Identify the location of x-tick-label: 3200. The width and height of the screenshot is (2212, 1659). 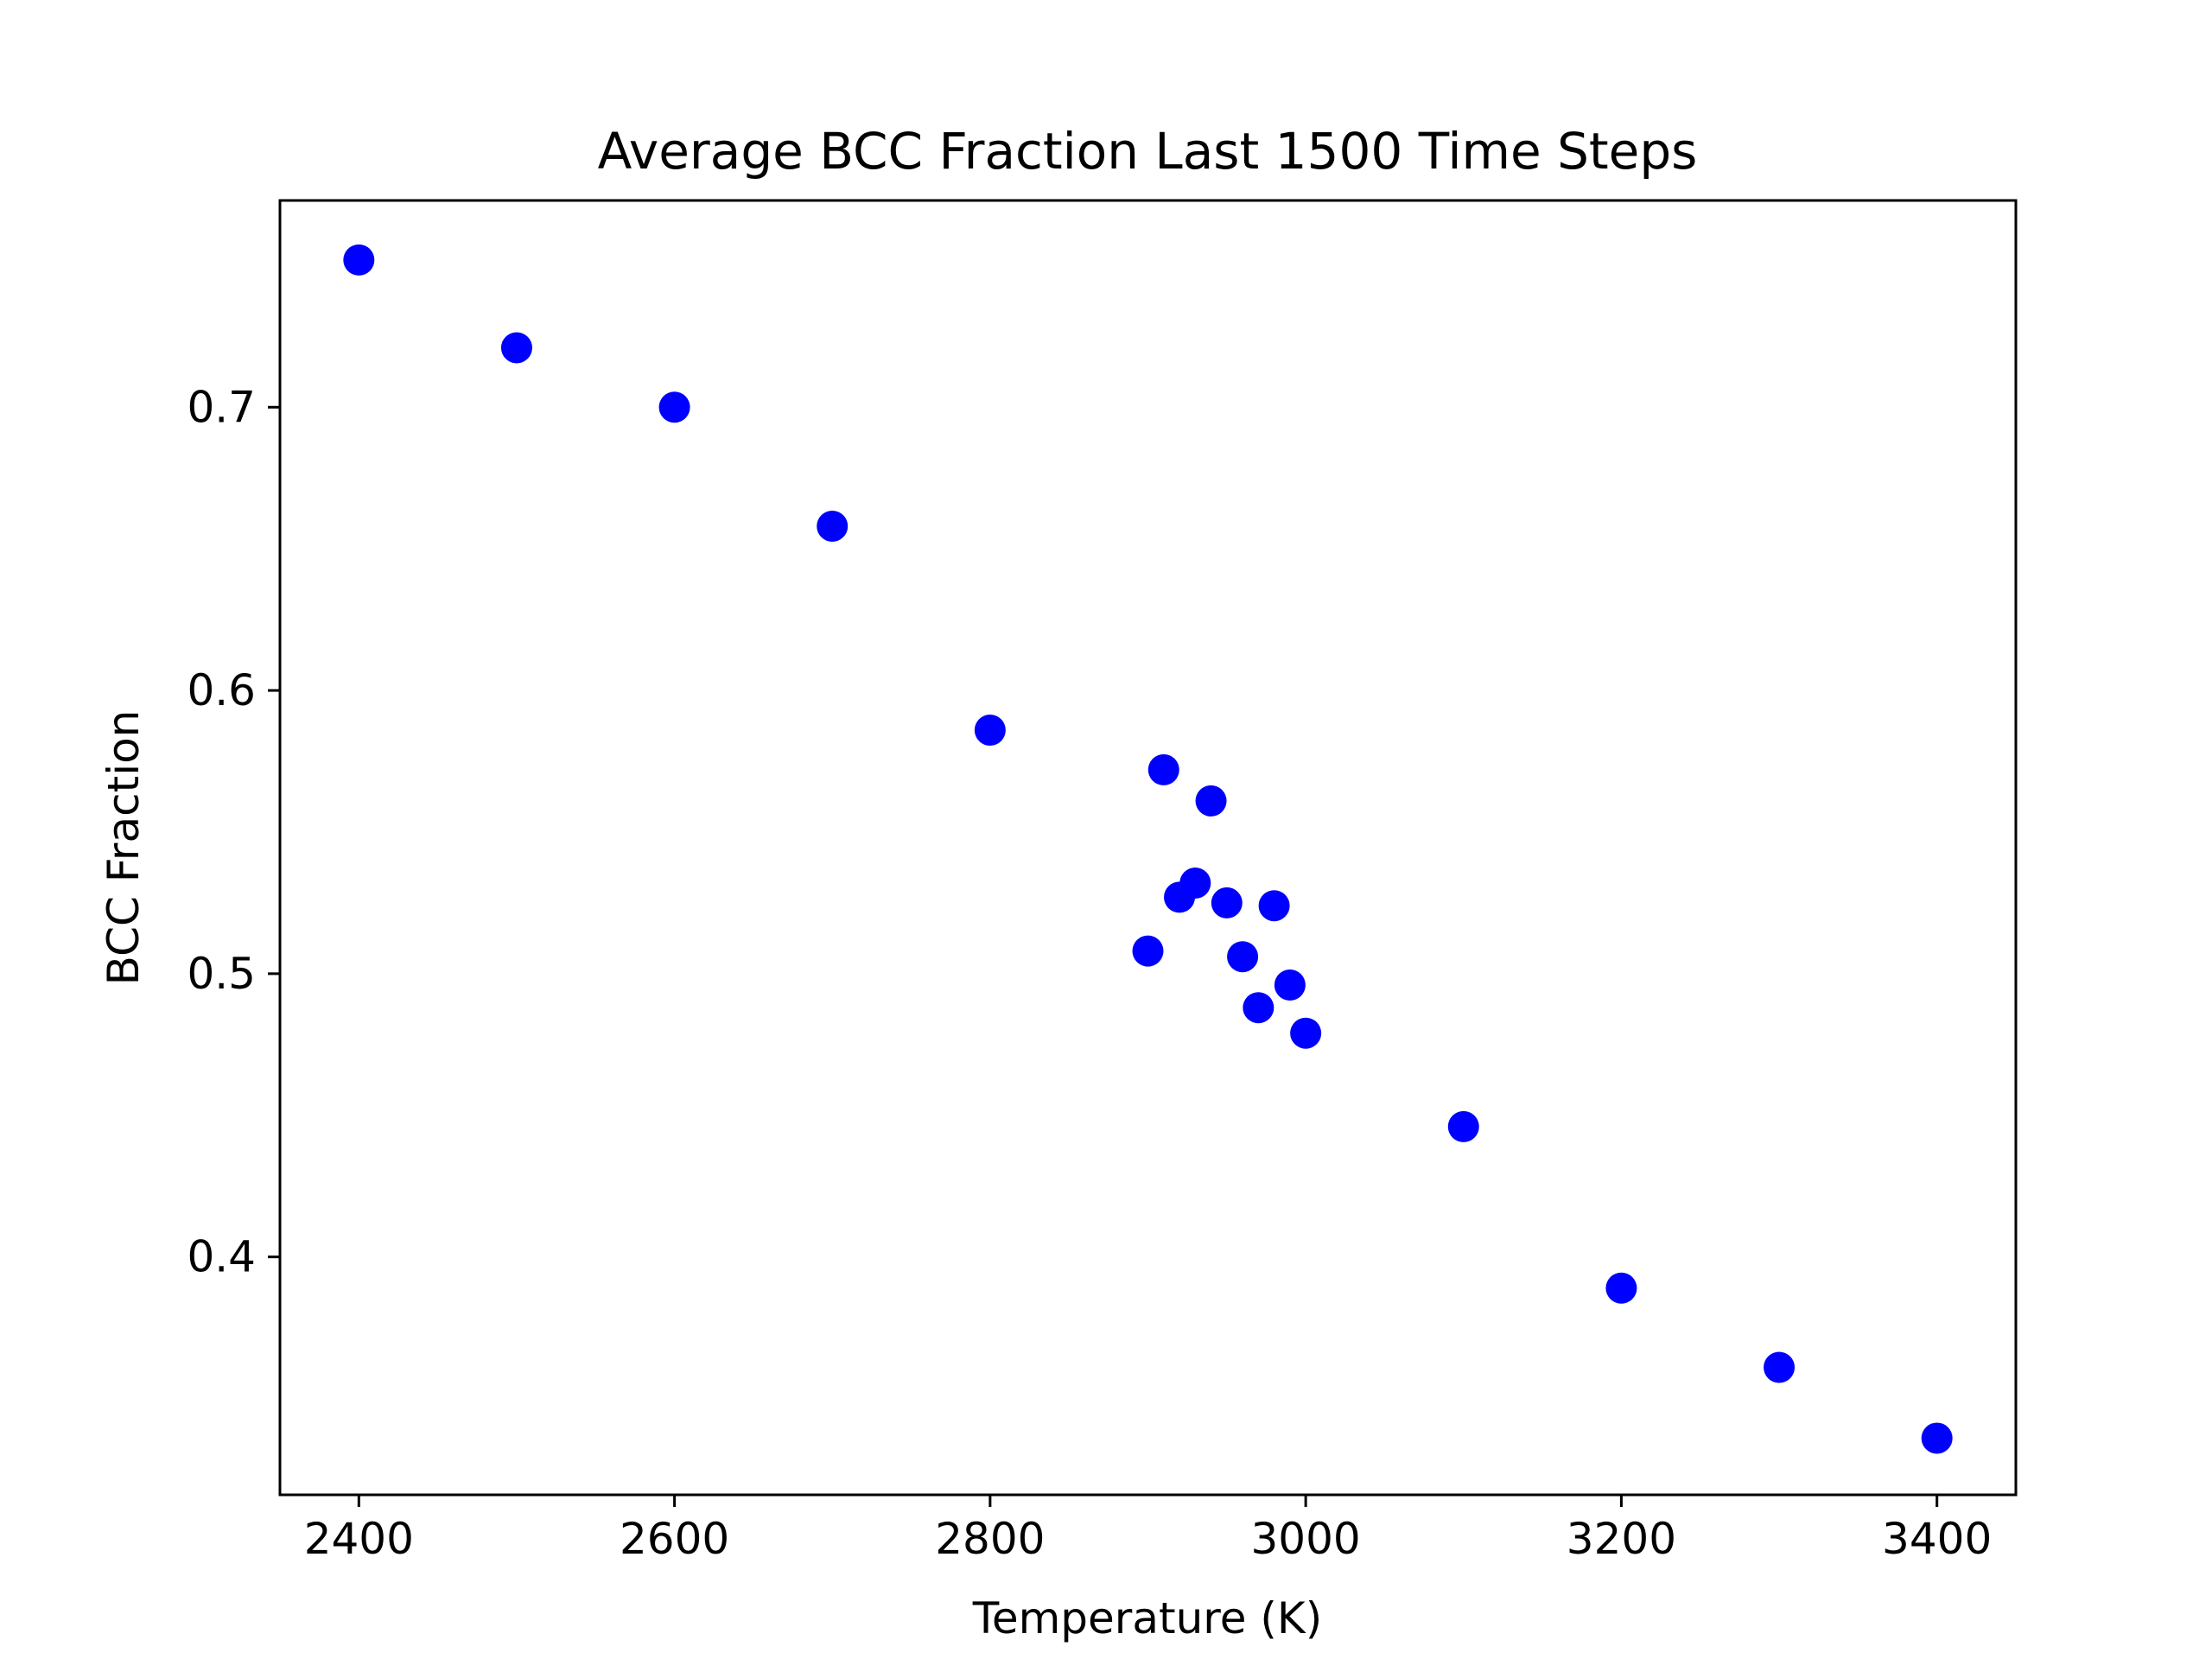
(1621, 1539).